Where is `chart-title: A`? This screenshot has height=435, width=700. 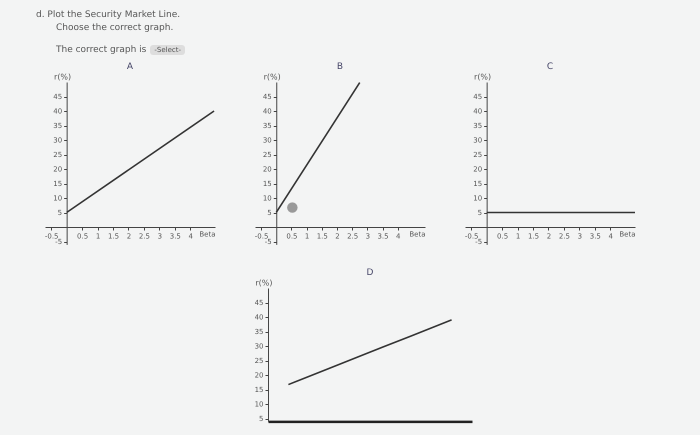
chart-title: A is located at coordinates (130, 67).